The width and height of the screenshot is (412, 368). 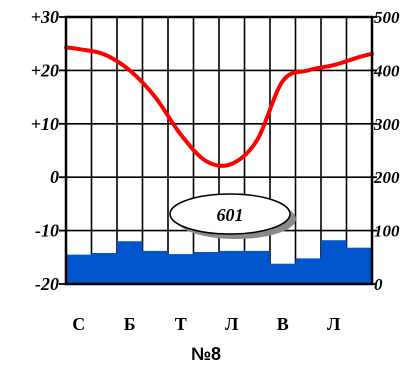 I want to click on month-label: С, so click(x=78, y=324).